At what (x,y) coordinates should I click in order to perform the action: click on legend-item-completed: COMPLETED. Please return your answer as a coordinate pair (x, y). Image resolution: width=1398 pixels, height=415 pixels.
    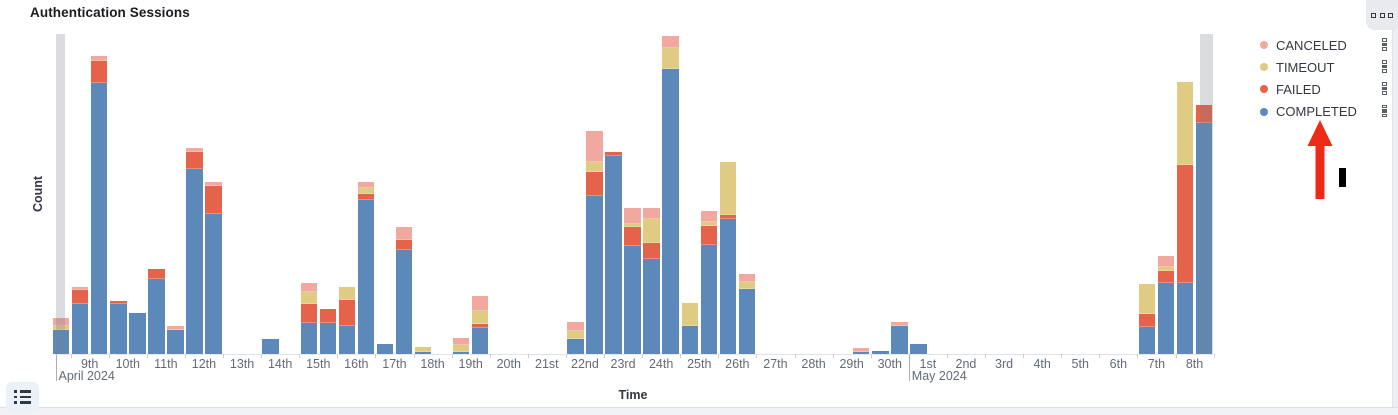
    Looking at the image, I should click on (1324, 112).